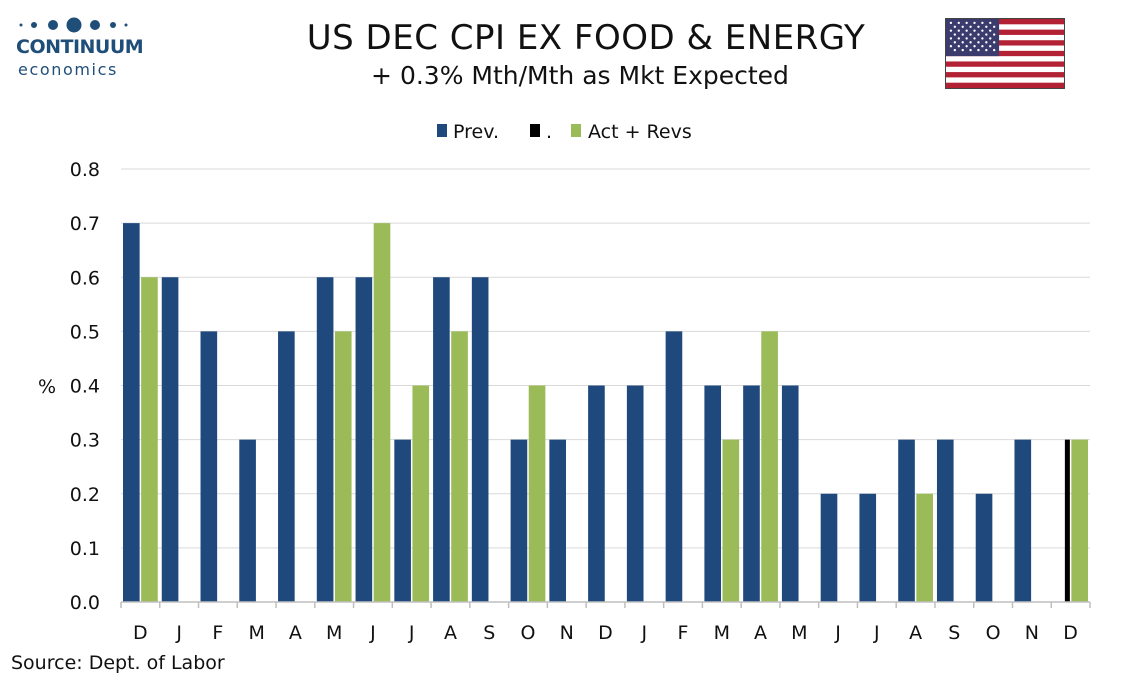 The image size is (1134, 680). What do you see at coordinates (118, 663) in the screenshot?
I see `source-note: Source: Dept. of Labor` at bounding box center [118, 663].